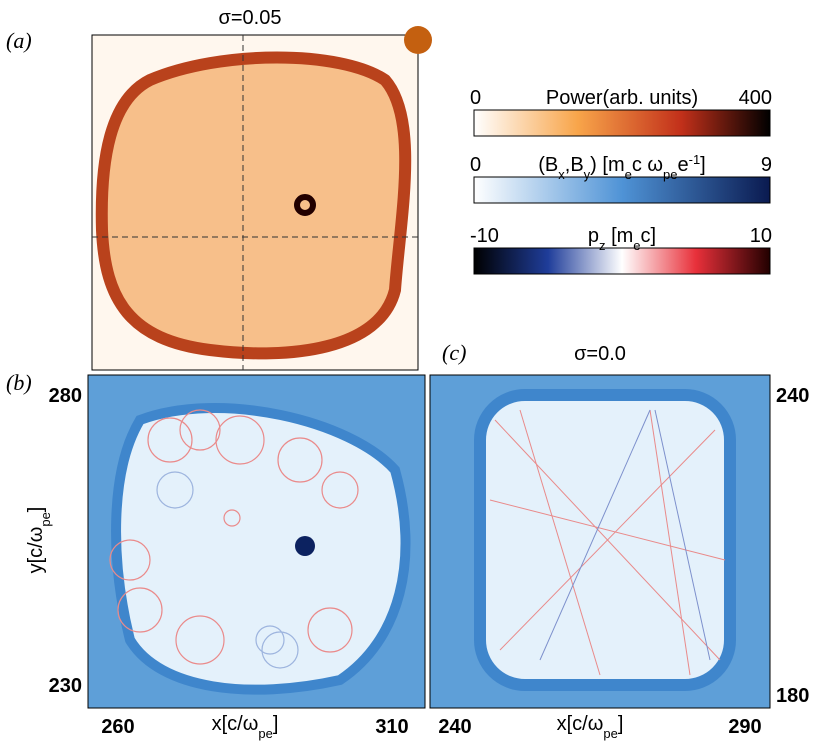 This screenshot has height=747, width=815. Describe the element at coordinates (761, 236) in the screenshot. I see `colorbar-max: 10` at that location.